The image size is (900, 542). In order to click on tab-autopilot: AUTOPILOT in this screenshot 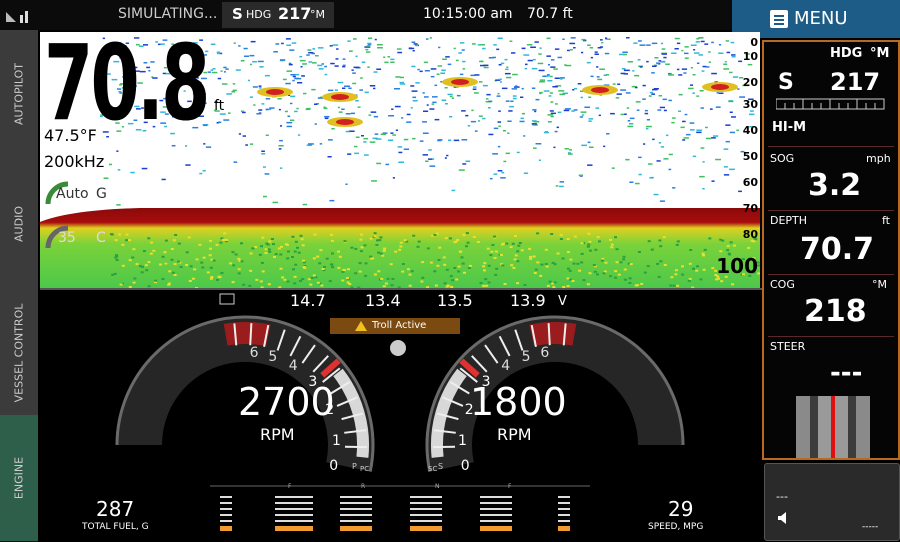, I will do `click(19, 94)`.